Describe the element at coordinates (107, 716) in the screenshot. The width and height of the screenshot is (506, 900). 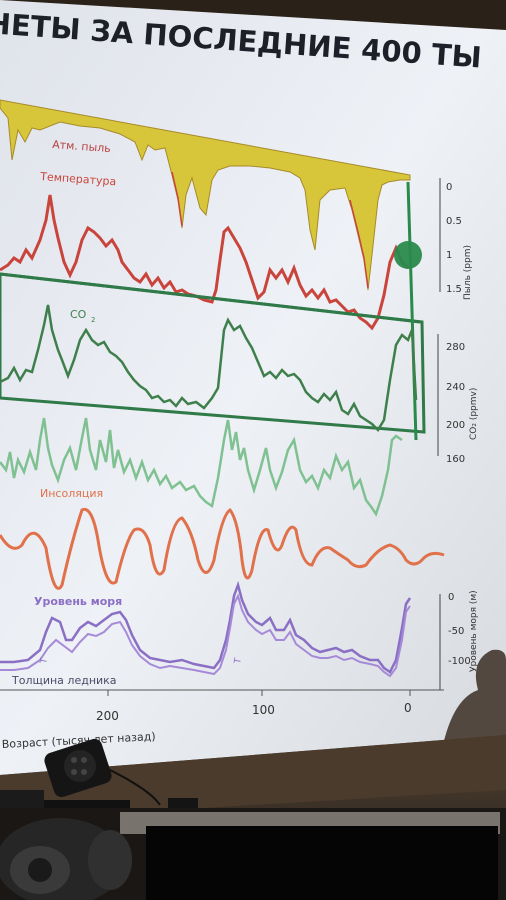
I see `x-tick-200: 200` at that location.